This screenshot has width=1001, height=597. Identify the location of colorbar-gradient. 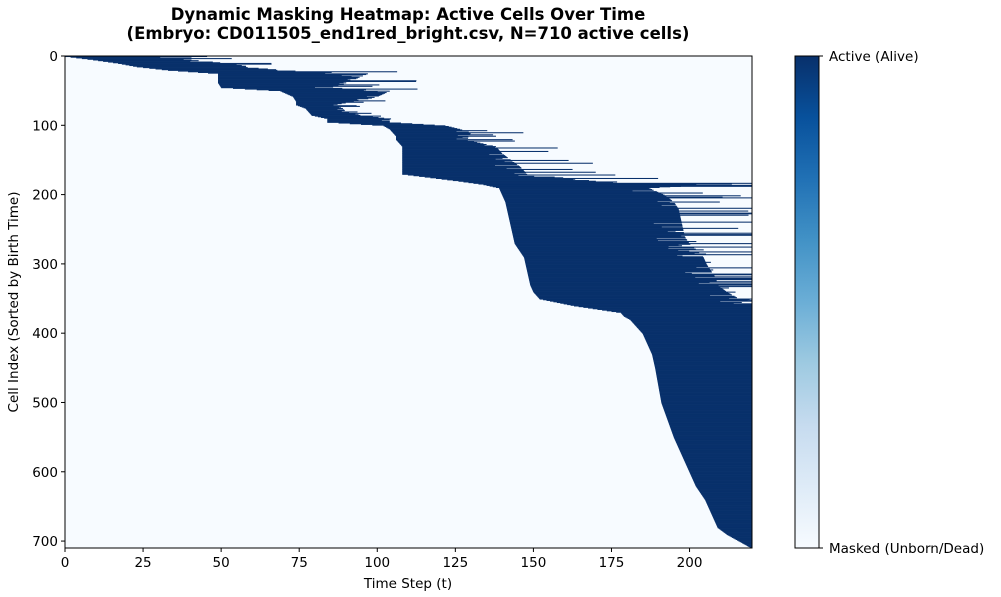
(807, 302).